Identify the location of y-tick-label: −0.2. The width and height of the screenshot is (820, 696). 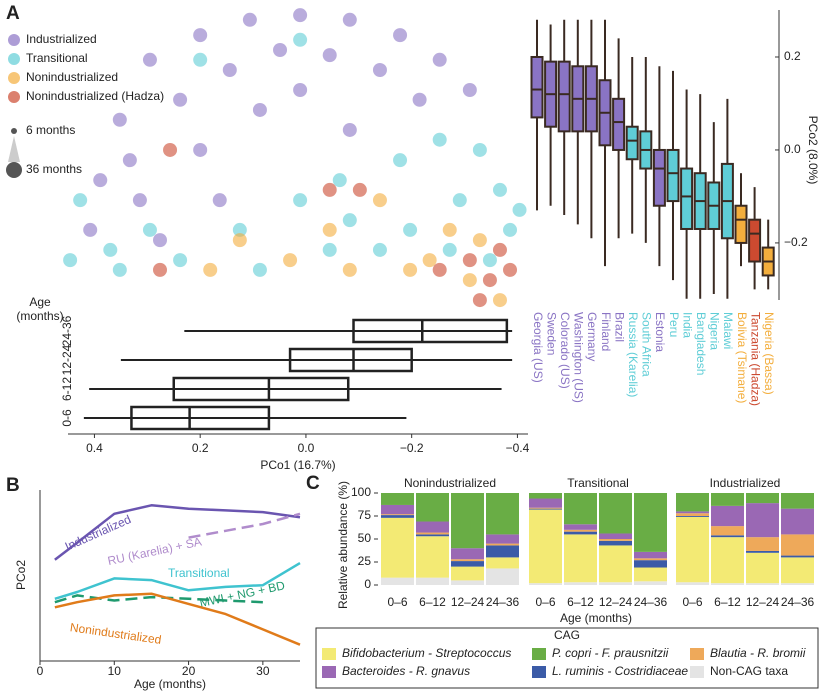
(796, 242).